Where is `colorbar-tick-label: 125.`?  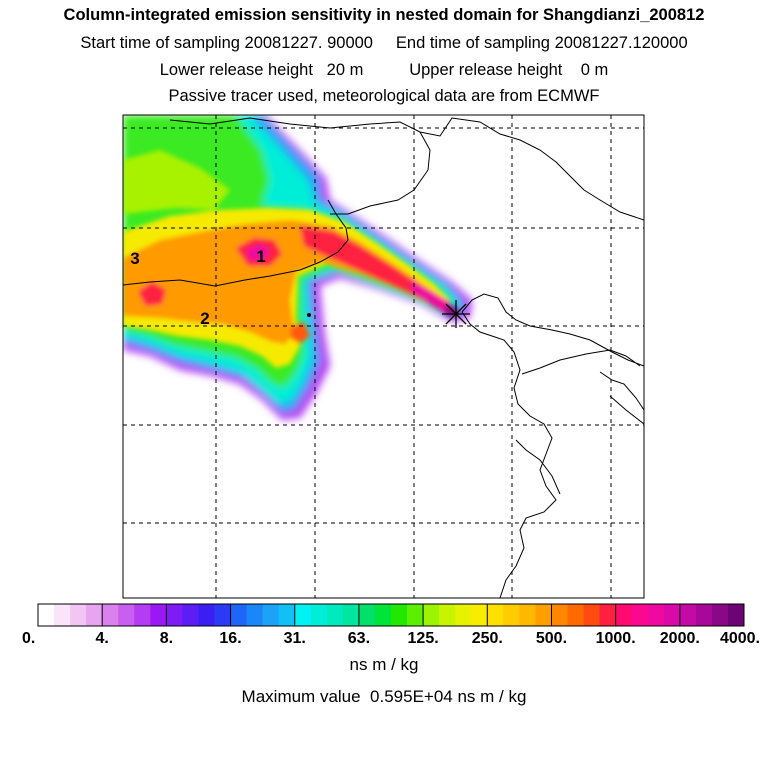 colorbar-tick-label: 125. is located at coordinates (423, 638).